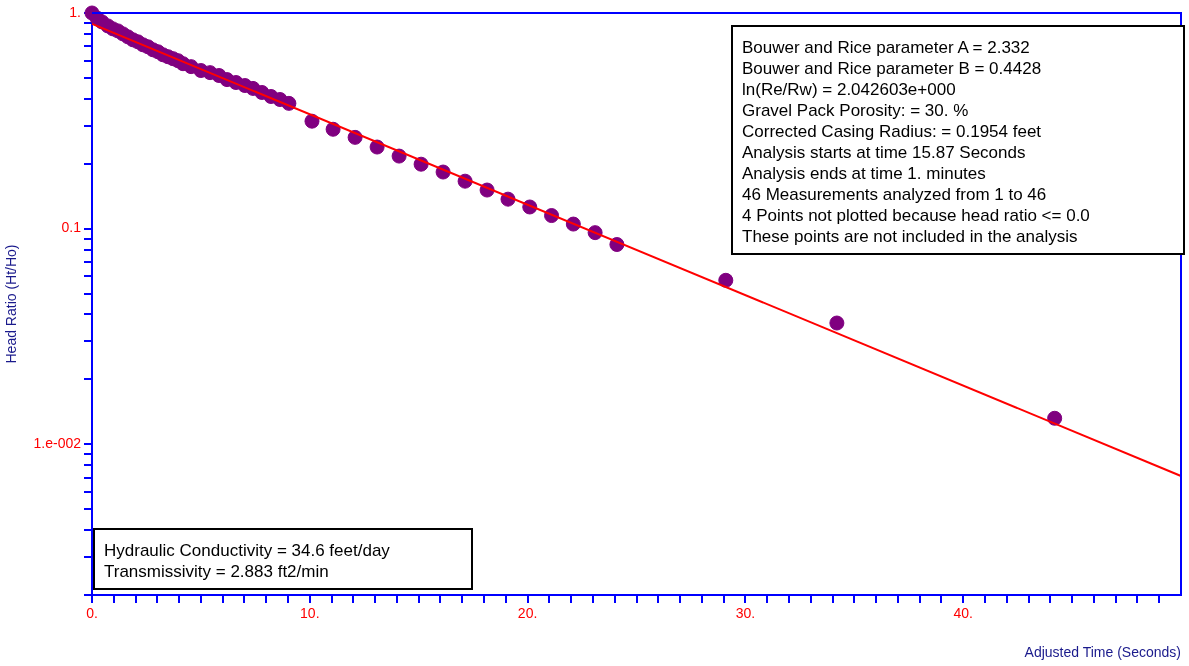 This screenshot has height=666, width=1189. Describe the element at coordinates (963, 613) in the screenshot. I see `x-tick-label: 40.` at that location.